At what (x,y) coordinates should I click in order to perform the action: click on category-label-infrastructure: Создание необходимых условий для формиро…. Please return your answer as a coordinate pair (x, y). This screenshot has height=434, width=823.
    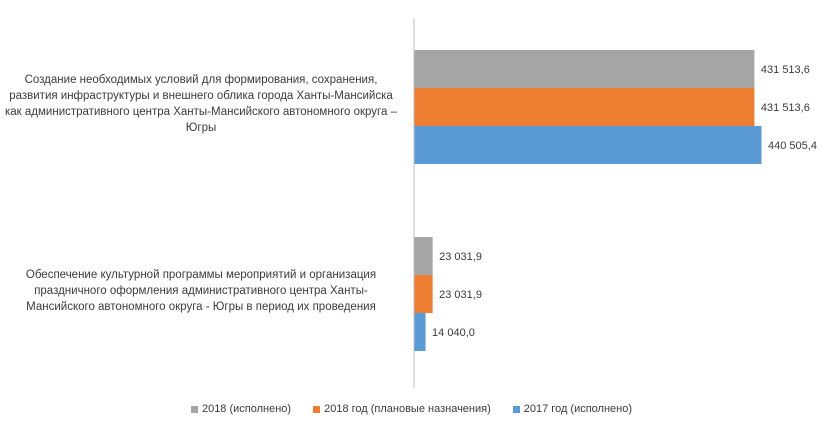
    Looking at the image, I should click on (201, 104).